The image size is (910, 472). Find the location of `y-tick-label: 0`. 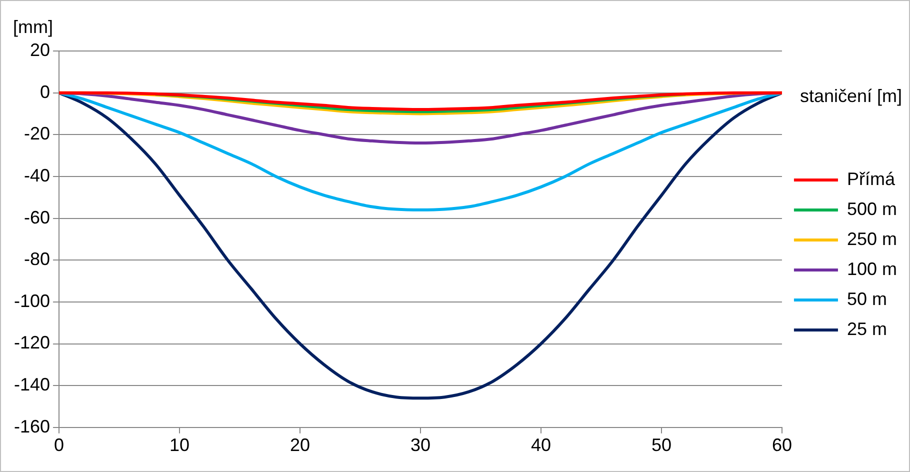

y-tick-label: 0 is located at coordinates (45, 92).